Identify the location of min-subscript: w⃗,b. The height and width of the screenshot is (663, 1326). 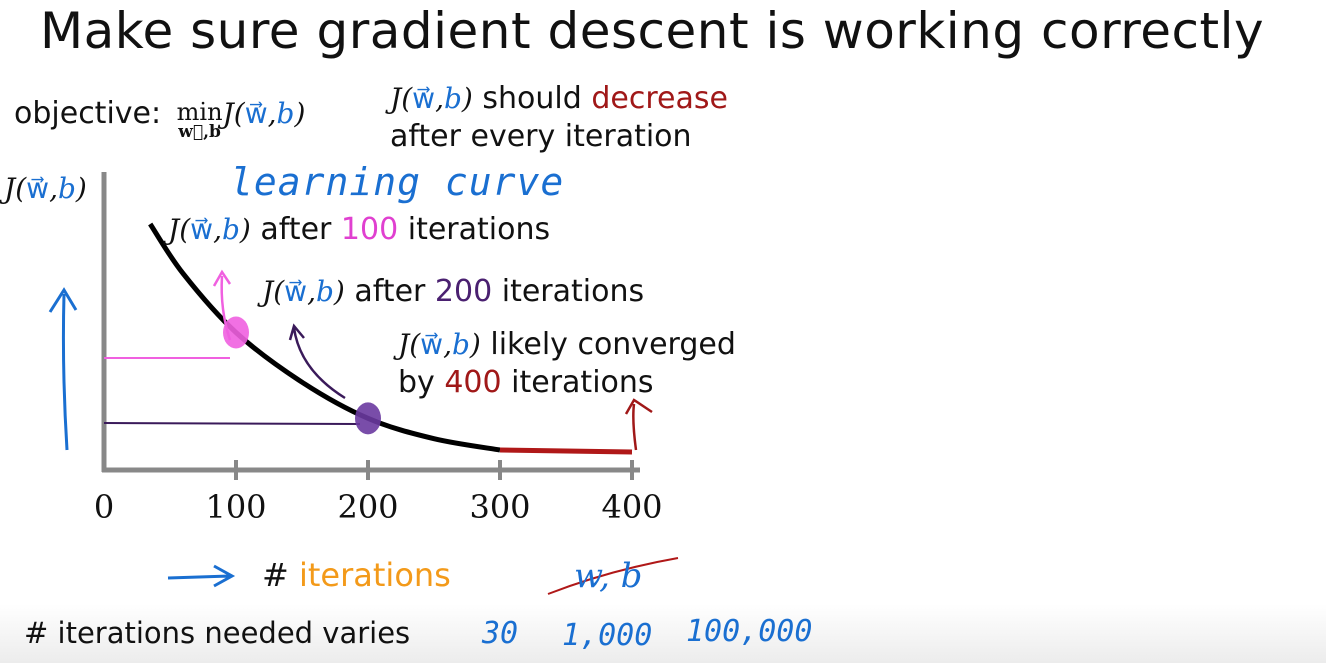
(199, 132).